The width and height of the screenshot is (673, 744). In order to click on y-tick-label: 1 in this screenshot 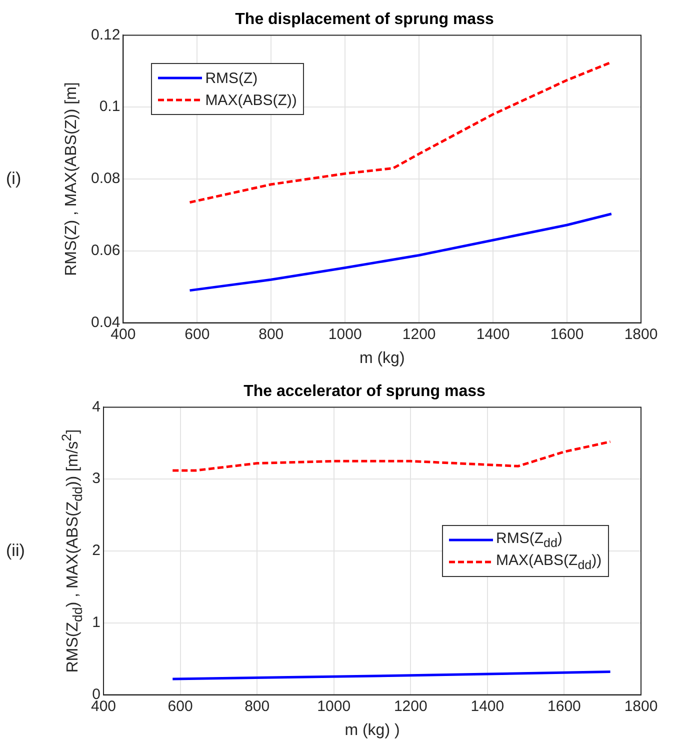, I will do `click(96, 623)`.